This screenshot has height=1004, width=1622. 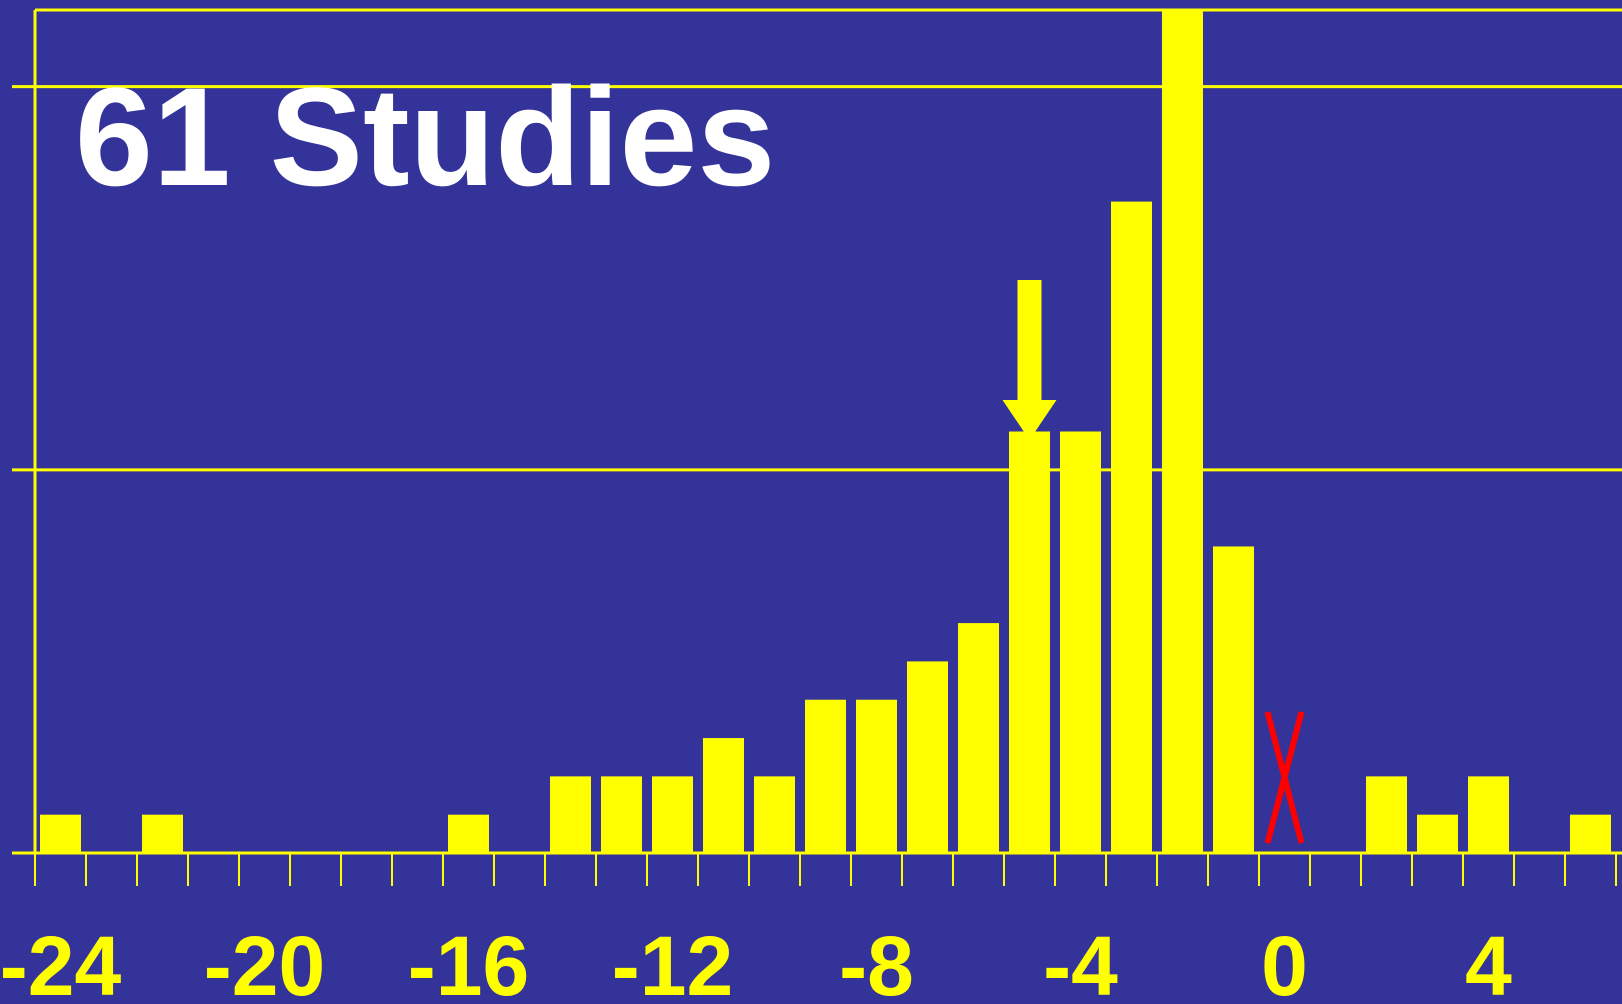 What do you see at coordinates (1153, 562) in the screenshot?
I see `annotations` at bounding box center [1153, 562].